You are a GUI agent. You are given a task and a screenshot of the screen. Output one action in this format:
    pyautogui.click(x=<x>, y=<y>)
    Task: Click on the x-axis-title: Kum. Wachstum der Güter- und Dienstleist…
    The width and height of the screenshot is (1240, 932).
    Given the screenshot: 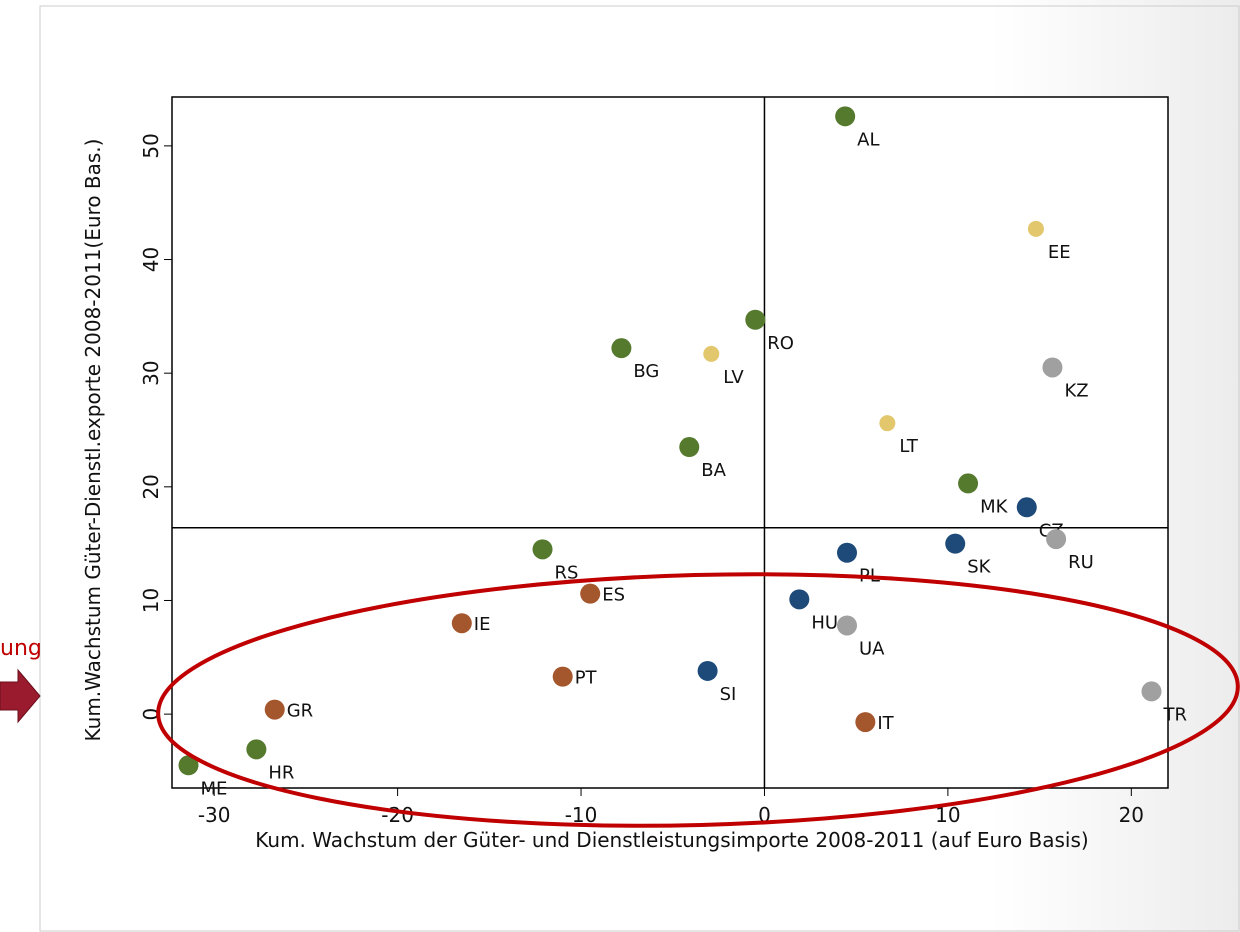 What is the action you would take?
    pyautogui.click(x=671, y=840)
    